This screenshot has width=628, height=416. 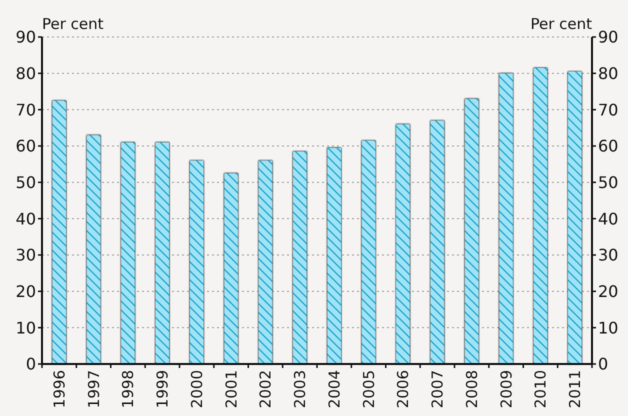 What do you see at coordinates (603, 364) in the screenshot?
I see `y2-tick-label: 0` at bounding box center [603, 364].